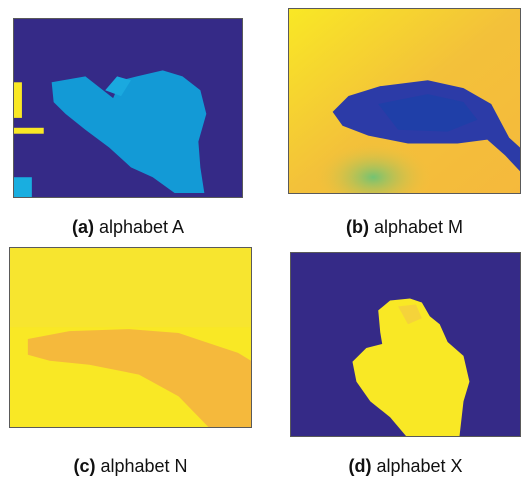  What do you see at coordinates (360, 466) in the screenshot?
I see `caption-d-label: (d)` at bounding box center [360, 466].